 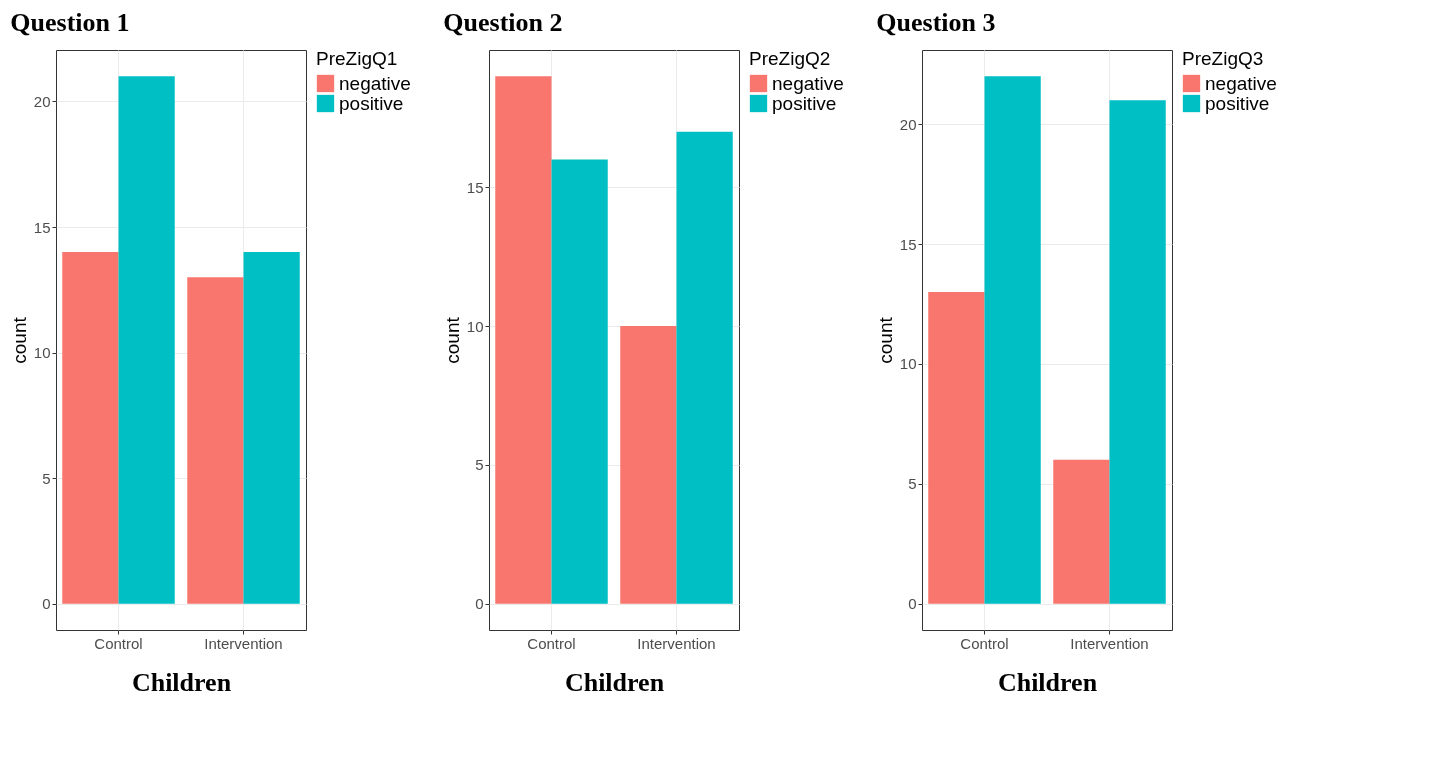 I want to click on chart-title: Question 3, so click(x=936, y=22).